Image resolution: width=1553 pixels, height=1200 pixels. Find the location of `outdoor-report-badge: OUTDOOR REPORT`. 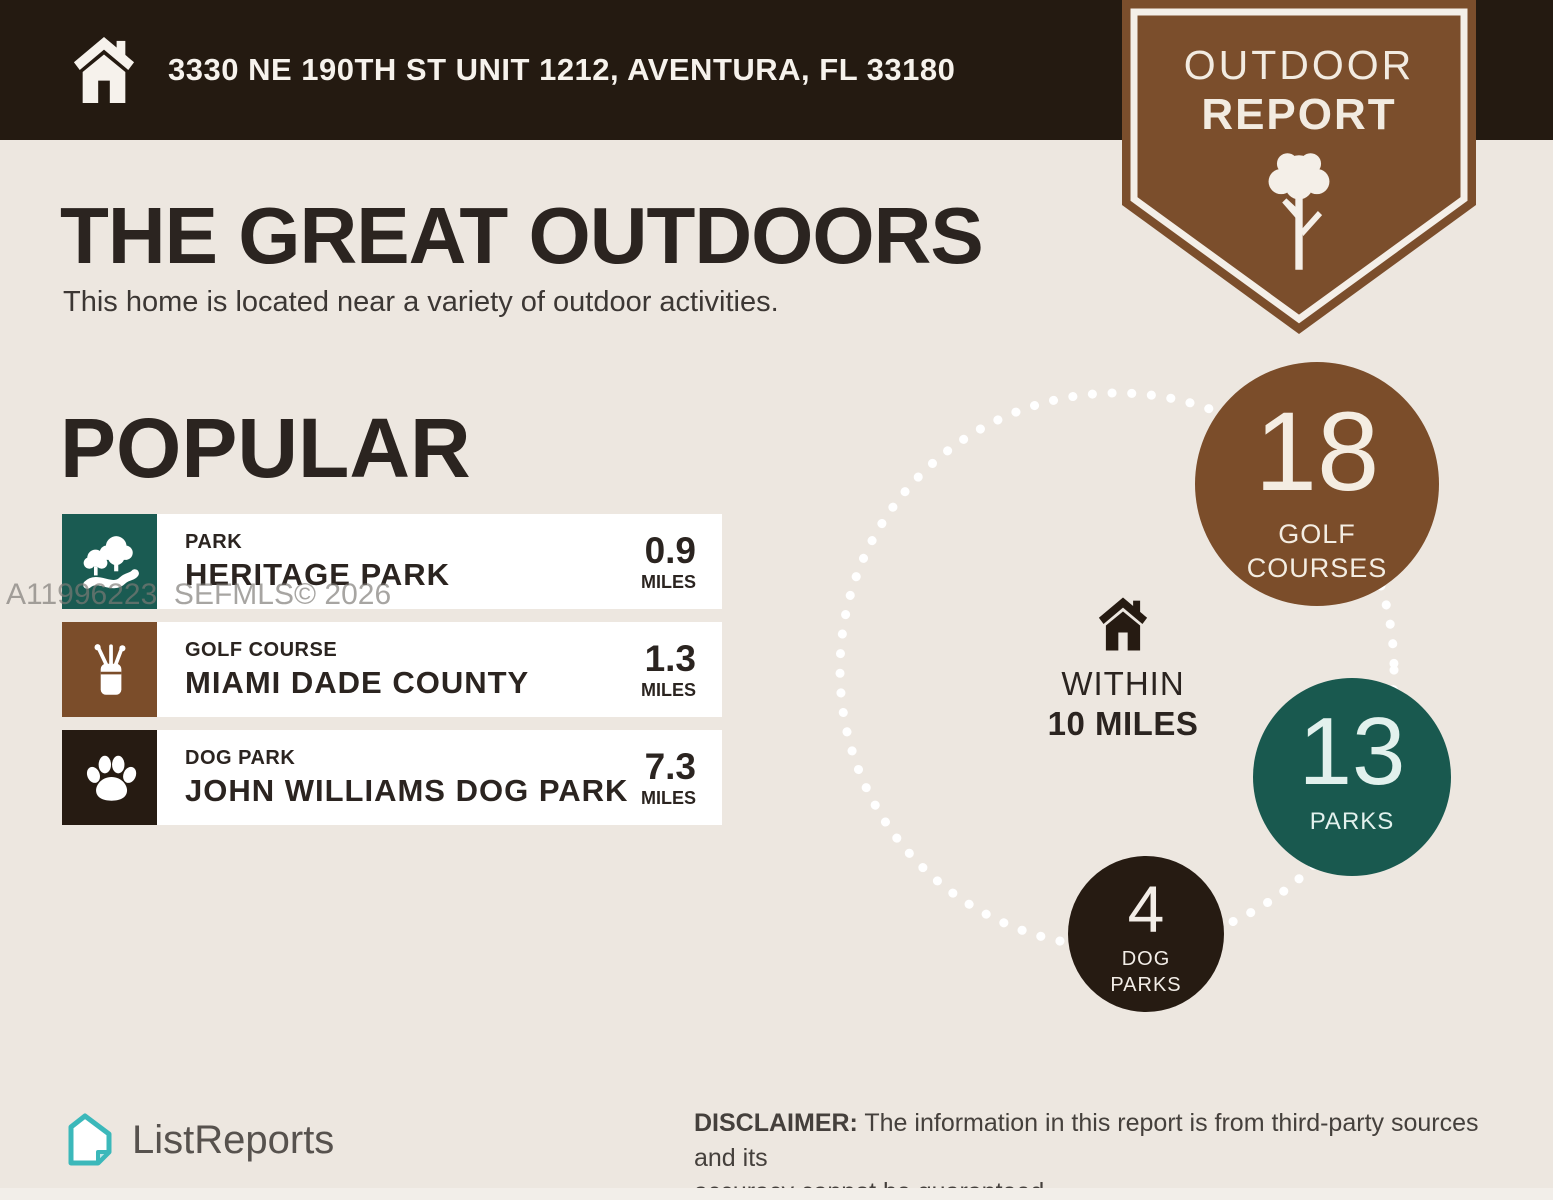

outdoor-report-badge: OUTDOOR REPORT is located at coordinates (1299, 167).